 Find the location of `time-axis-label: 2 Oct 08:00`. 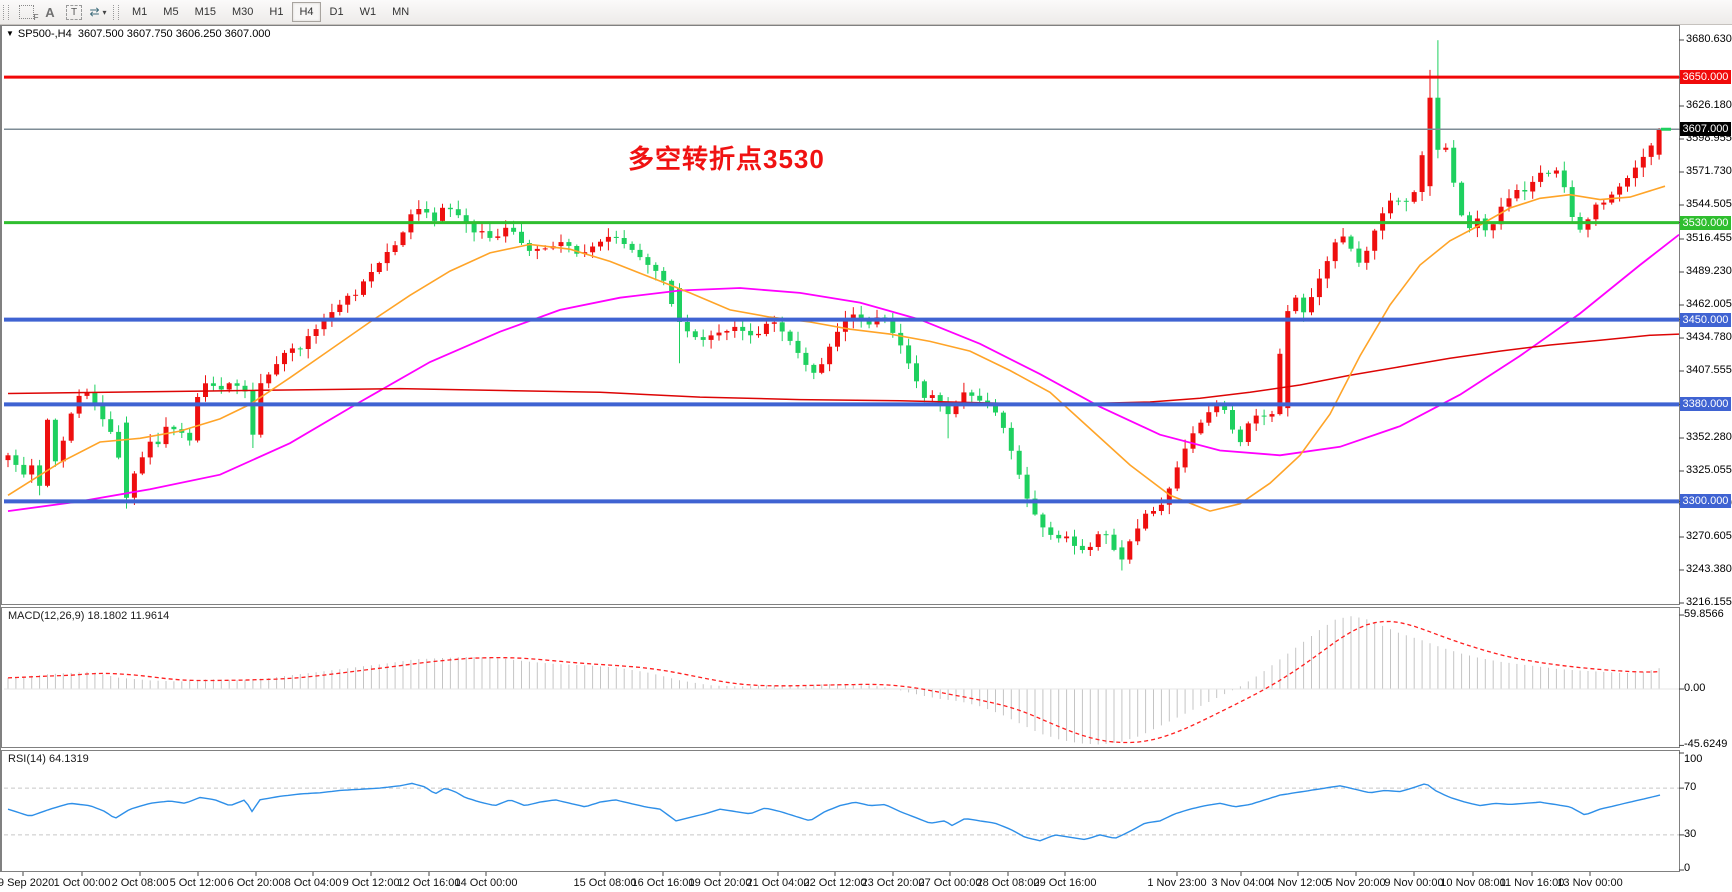

time-axis-label: 2 Oct 08:00 is located at coordinates (140, 883).